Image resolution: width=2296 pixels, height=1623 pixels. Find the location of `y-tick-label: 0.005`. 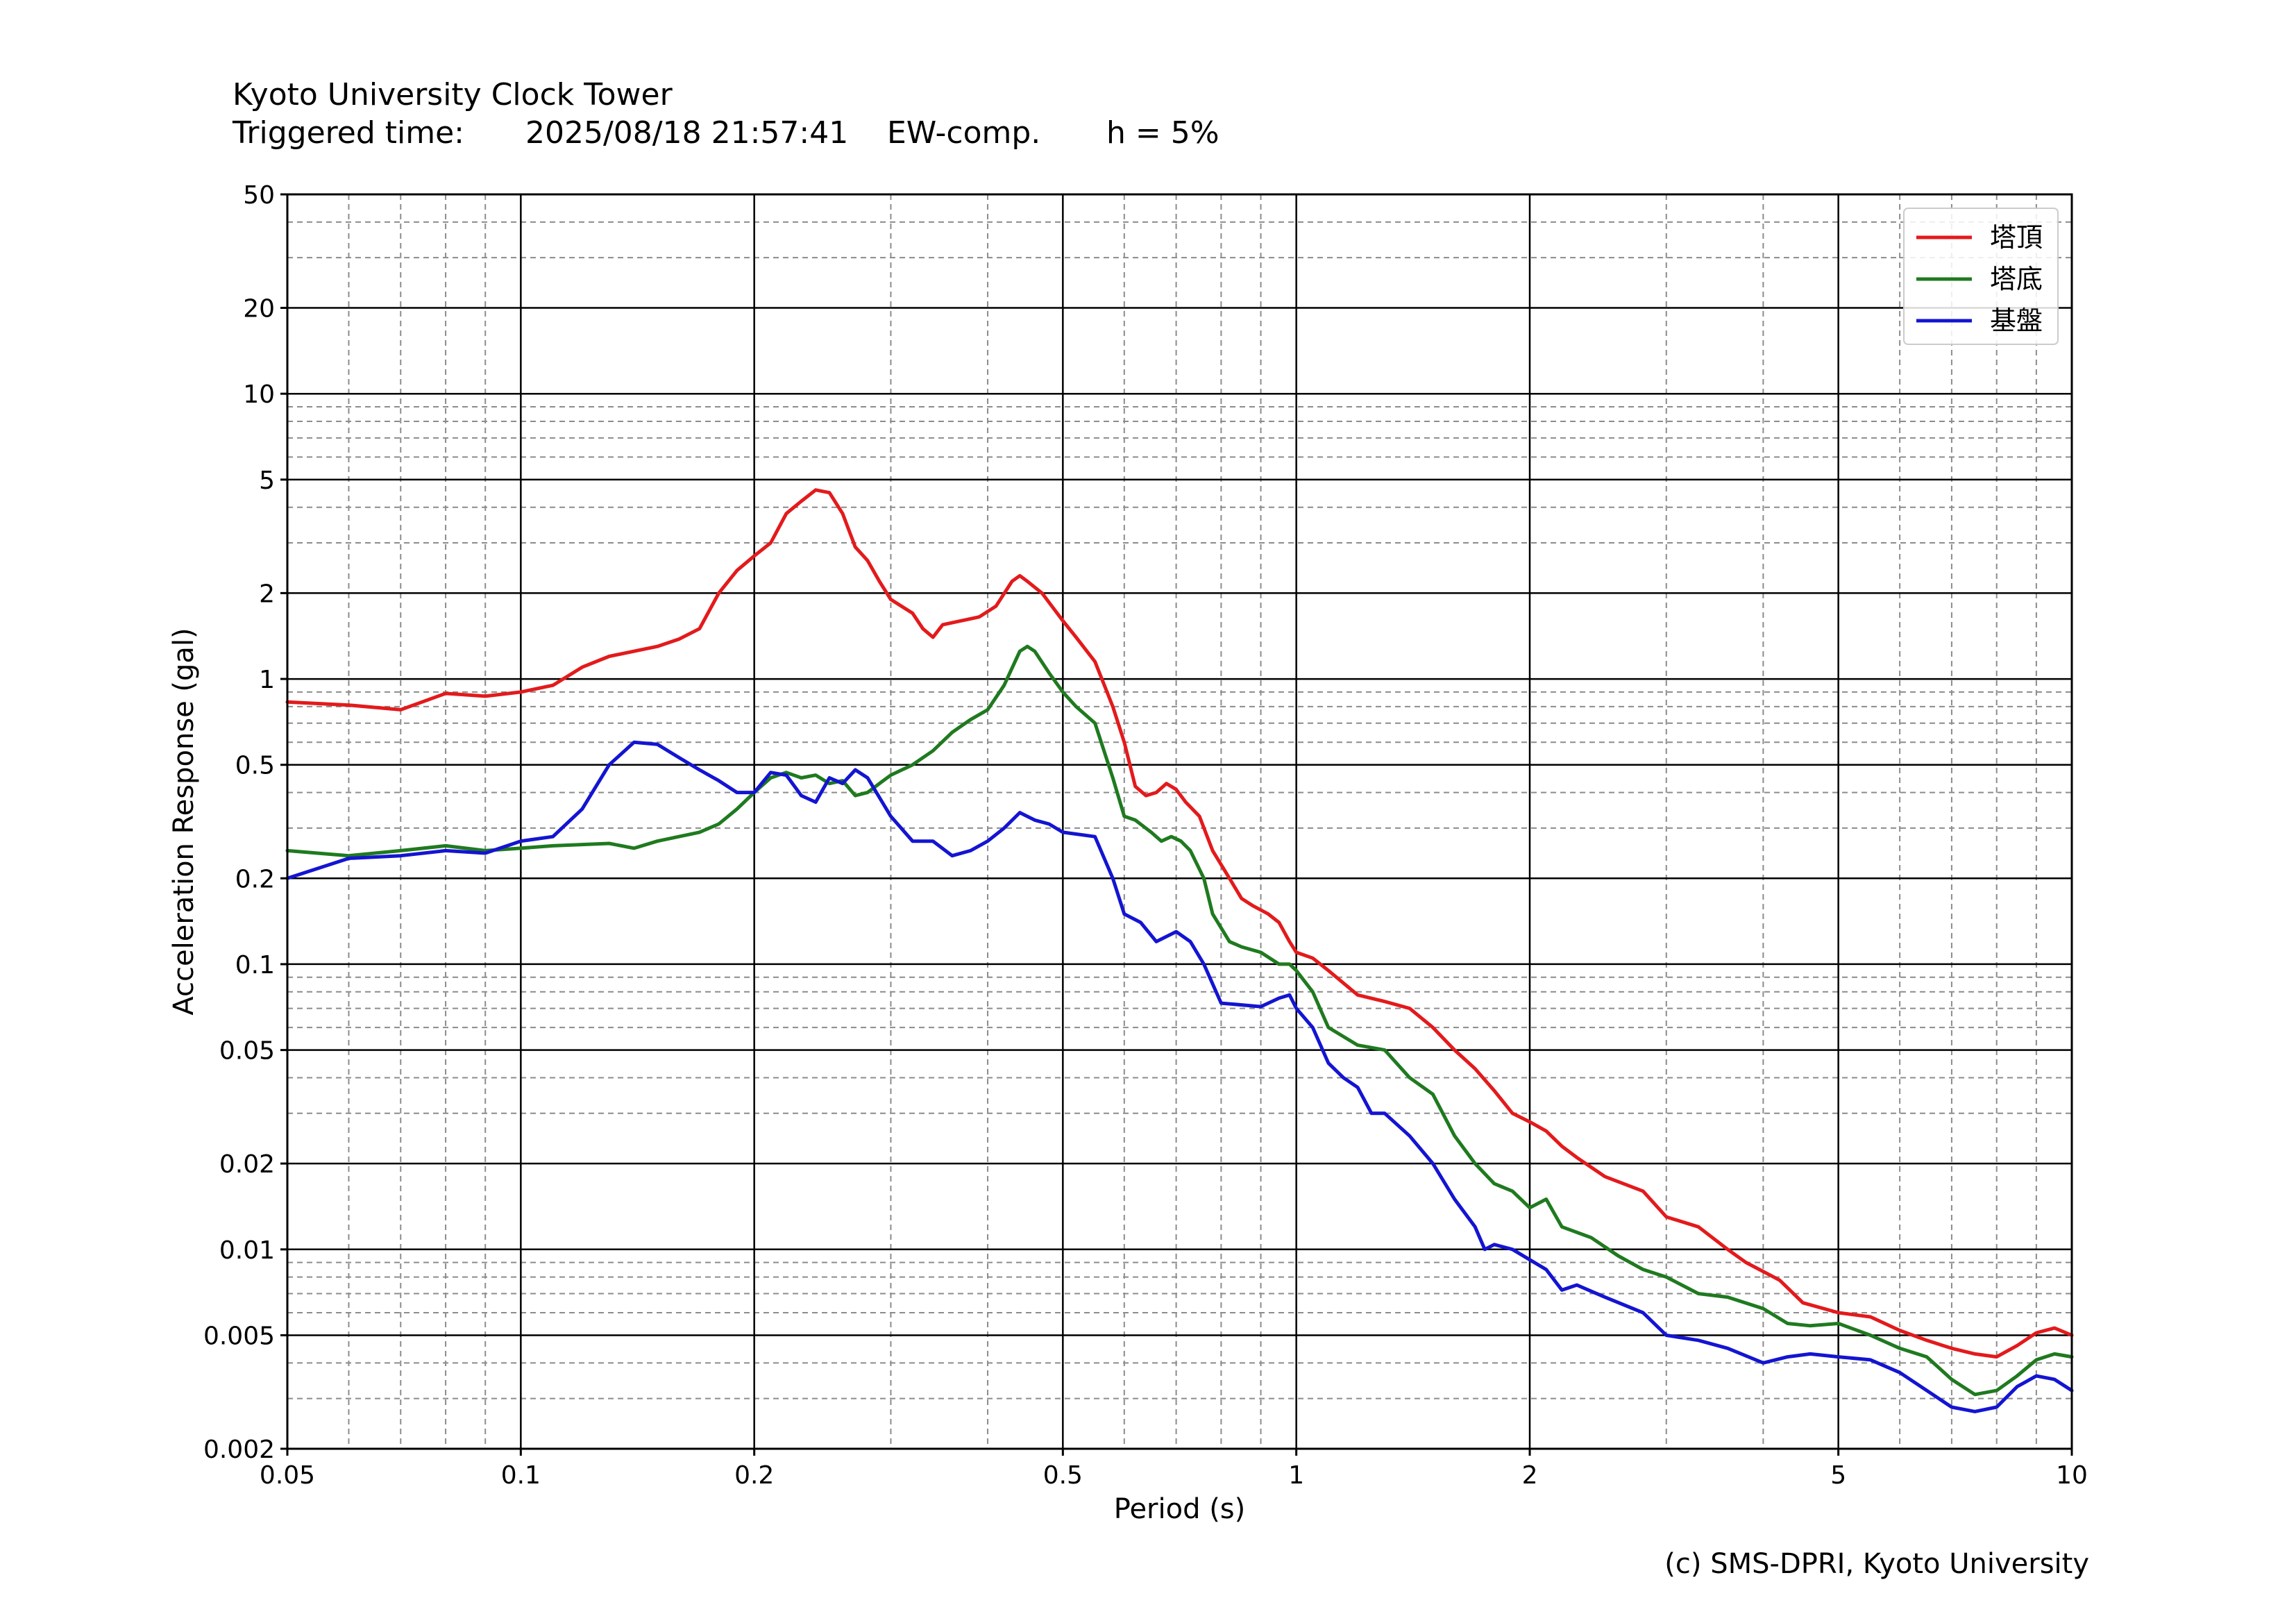

y-tick-label: 0.005 is located at coordinates (239, 1336).